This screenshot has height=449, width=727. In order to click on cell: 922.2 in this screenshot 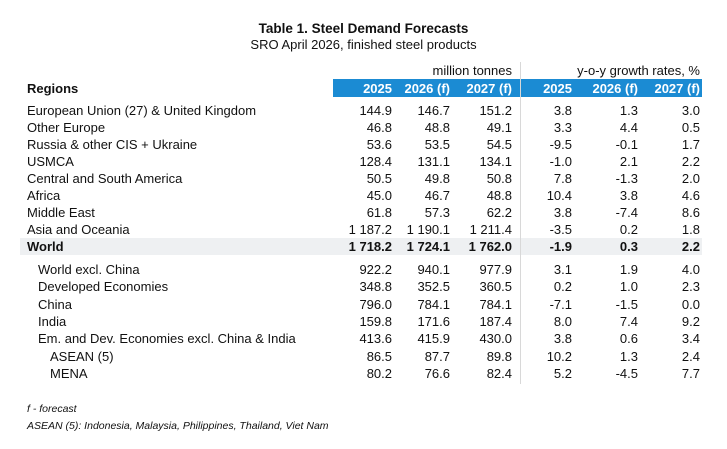, I will do `click(375, 269)`.